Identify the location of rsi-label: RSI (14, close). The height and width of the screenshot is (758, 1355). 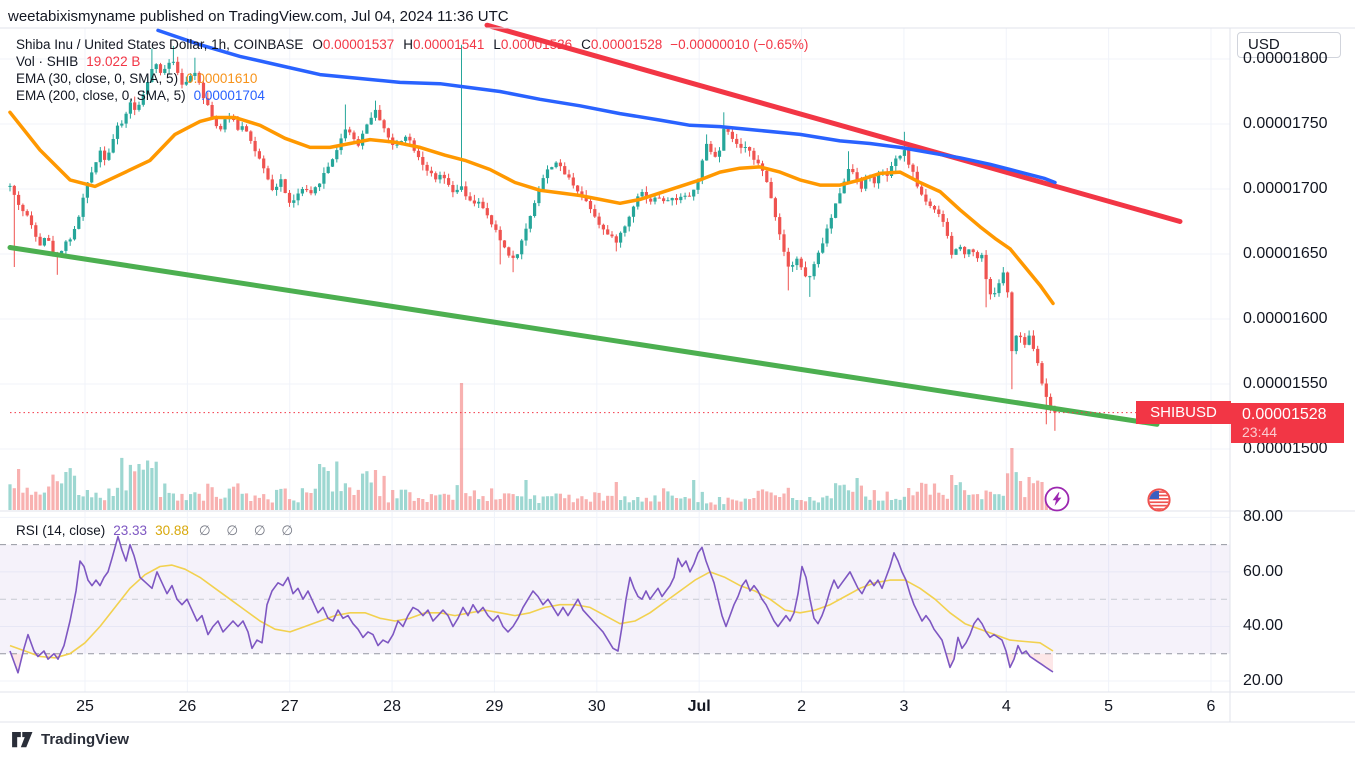
(61, 530).